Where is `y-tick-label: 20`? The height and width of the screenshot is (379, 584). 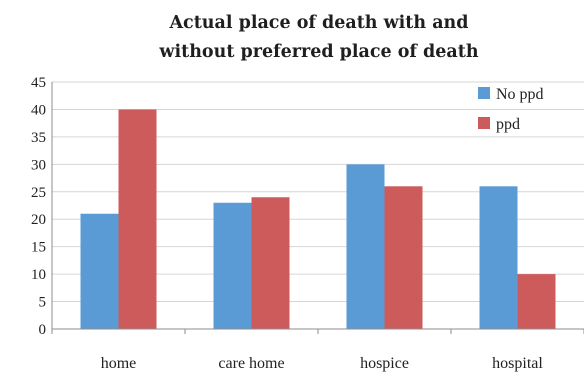 y-tick-label: 20 is located at coordinates (38, 220).